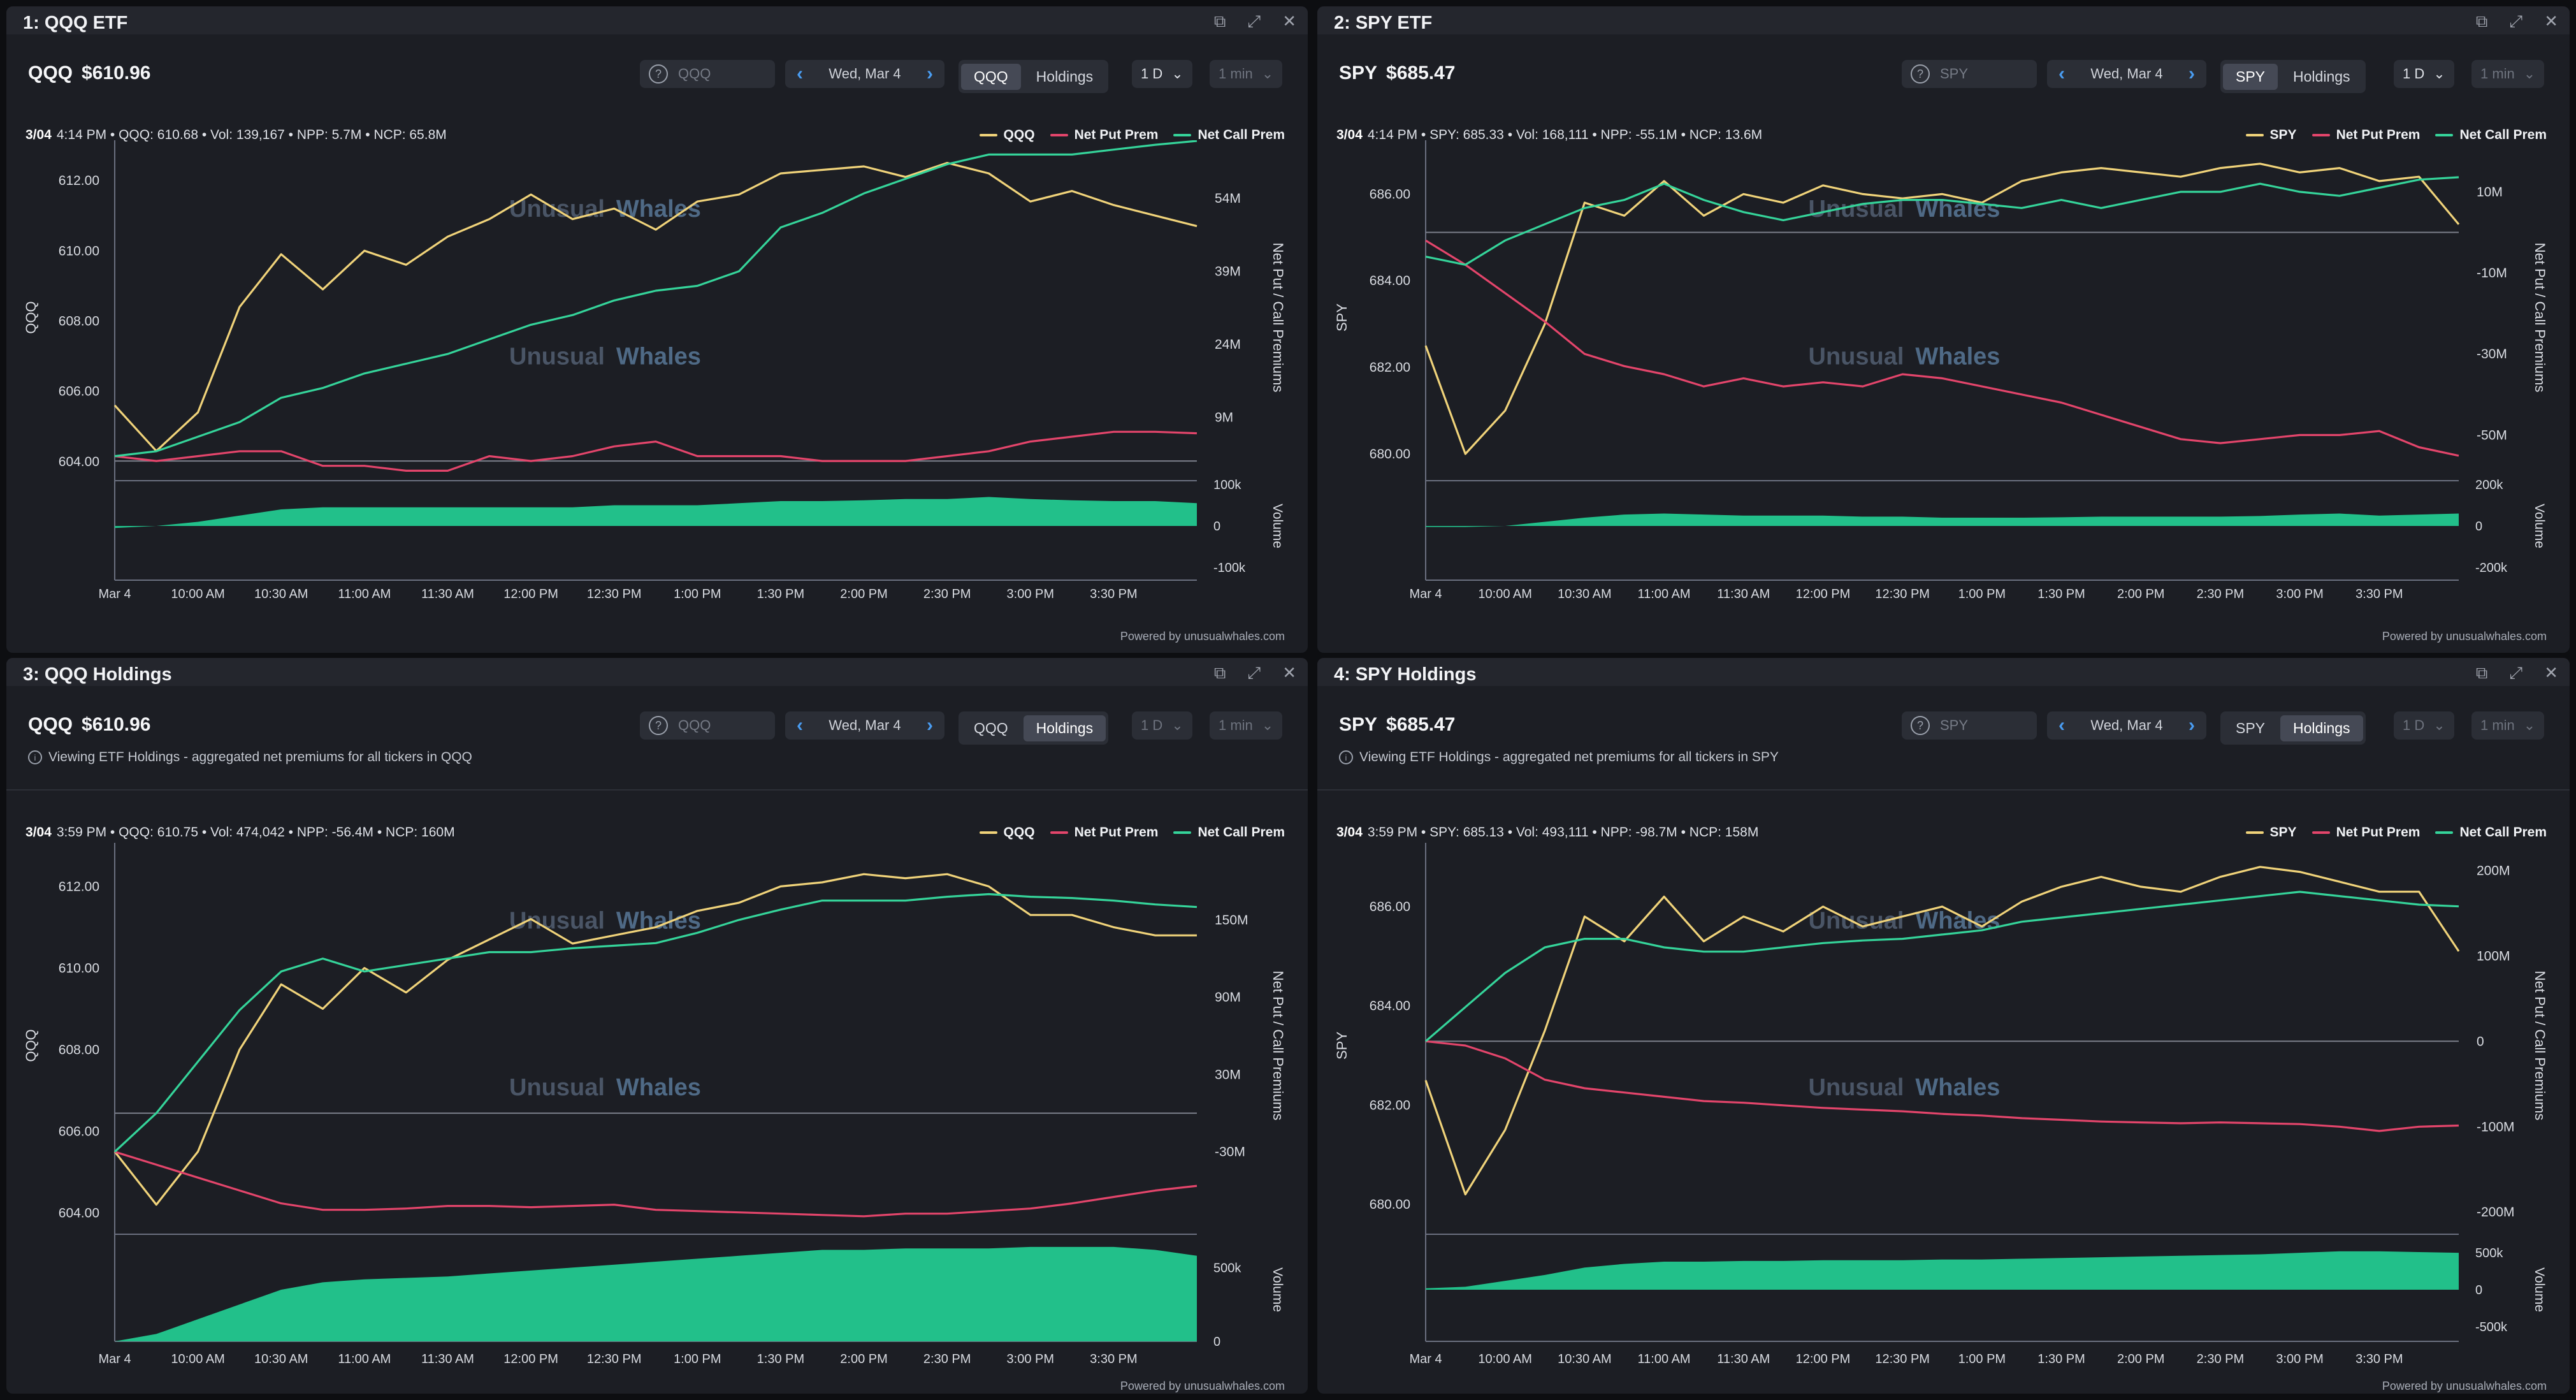 The image size is (2576, 1400). What do you see at coordinates (2283, 135) in the screenshot?
I see `legend-label: SPY` at bounding box center [2283, 135].